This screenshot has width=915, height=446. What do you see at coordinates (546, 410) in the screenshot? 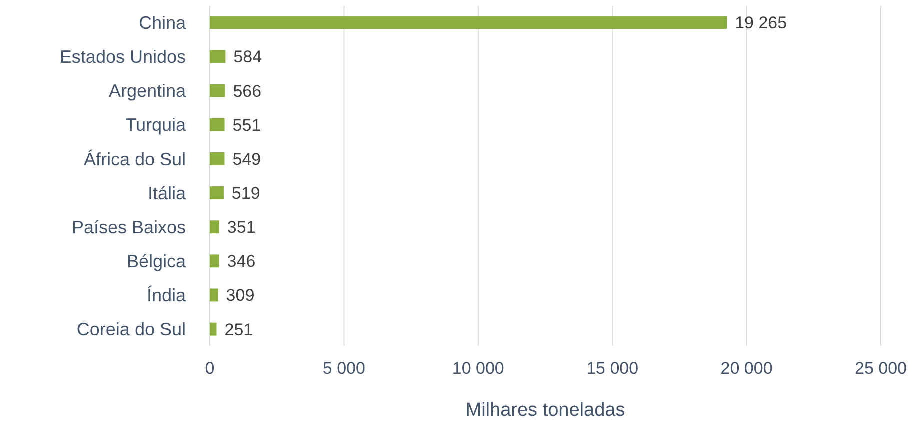
I see `x-axis-title: Milhares toneladas` at bounding box center [546, 410].